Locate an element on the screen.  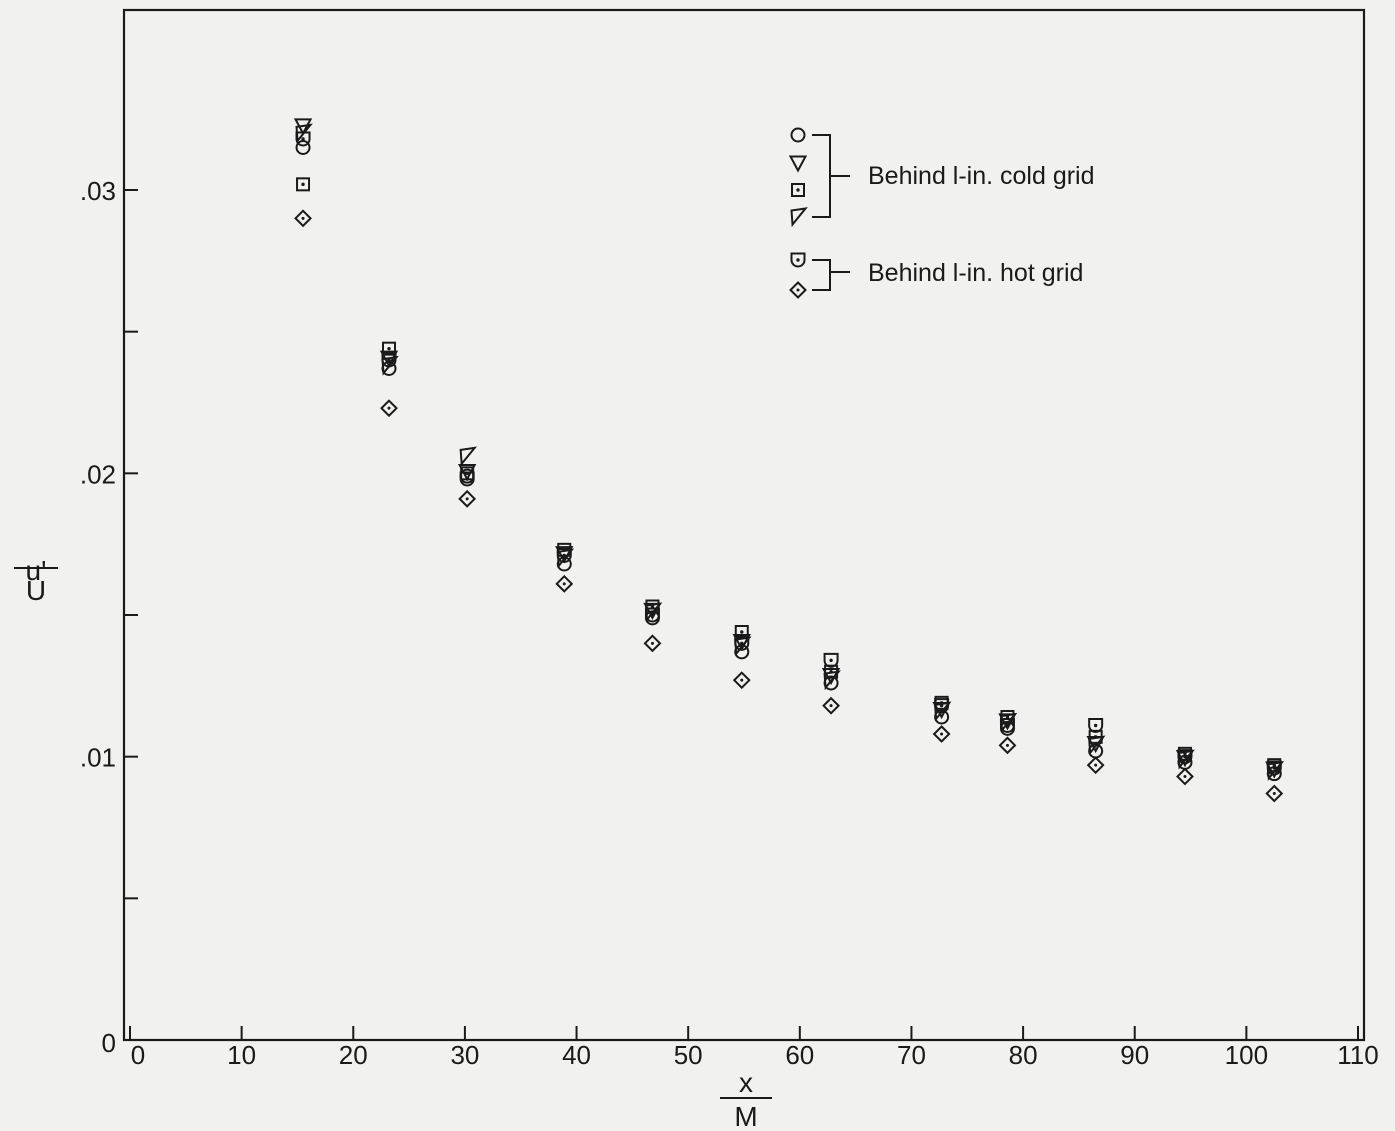
y-axis-label-numerator: u' is located at coordinates (36, 570).